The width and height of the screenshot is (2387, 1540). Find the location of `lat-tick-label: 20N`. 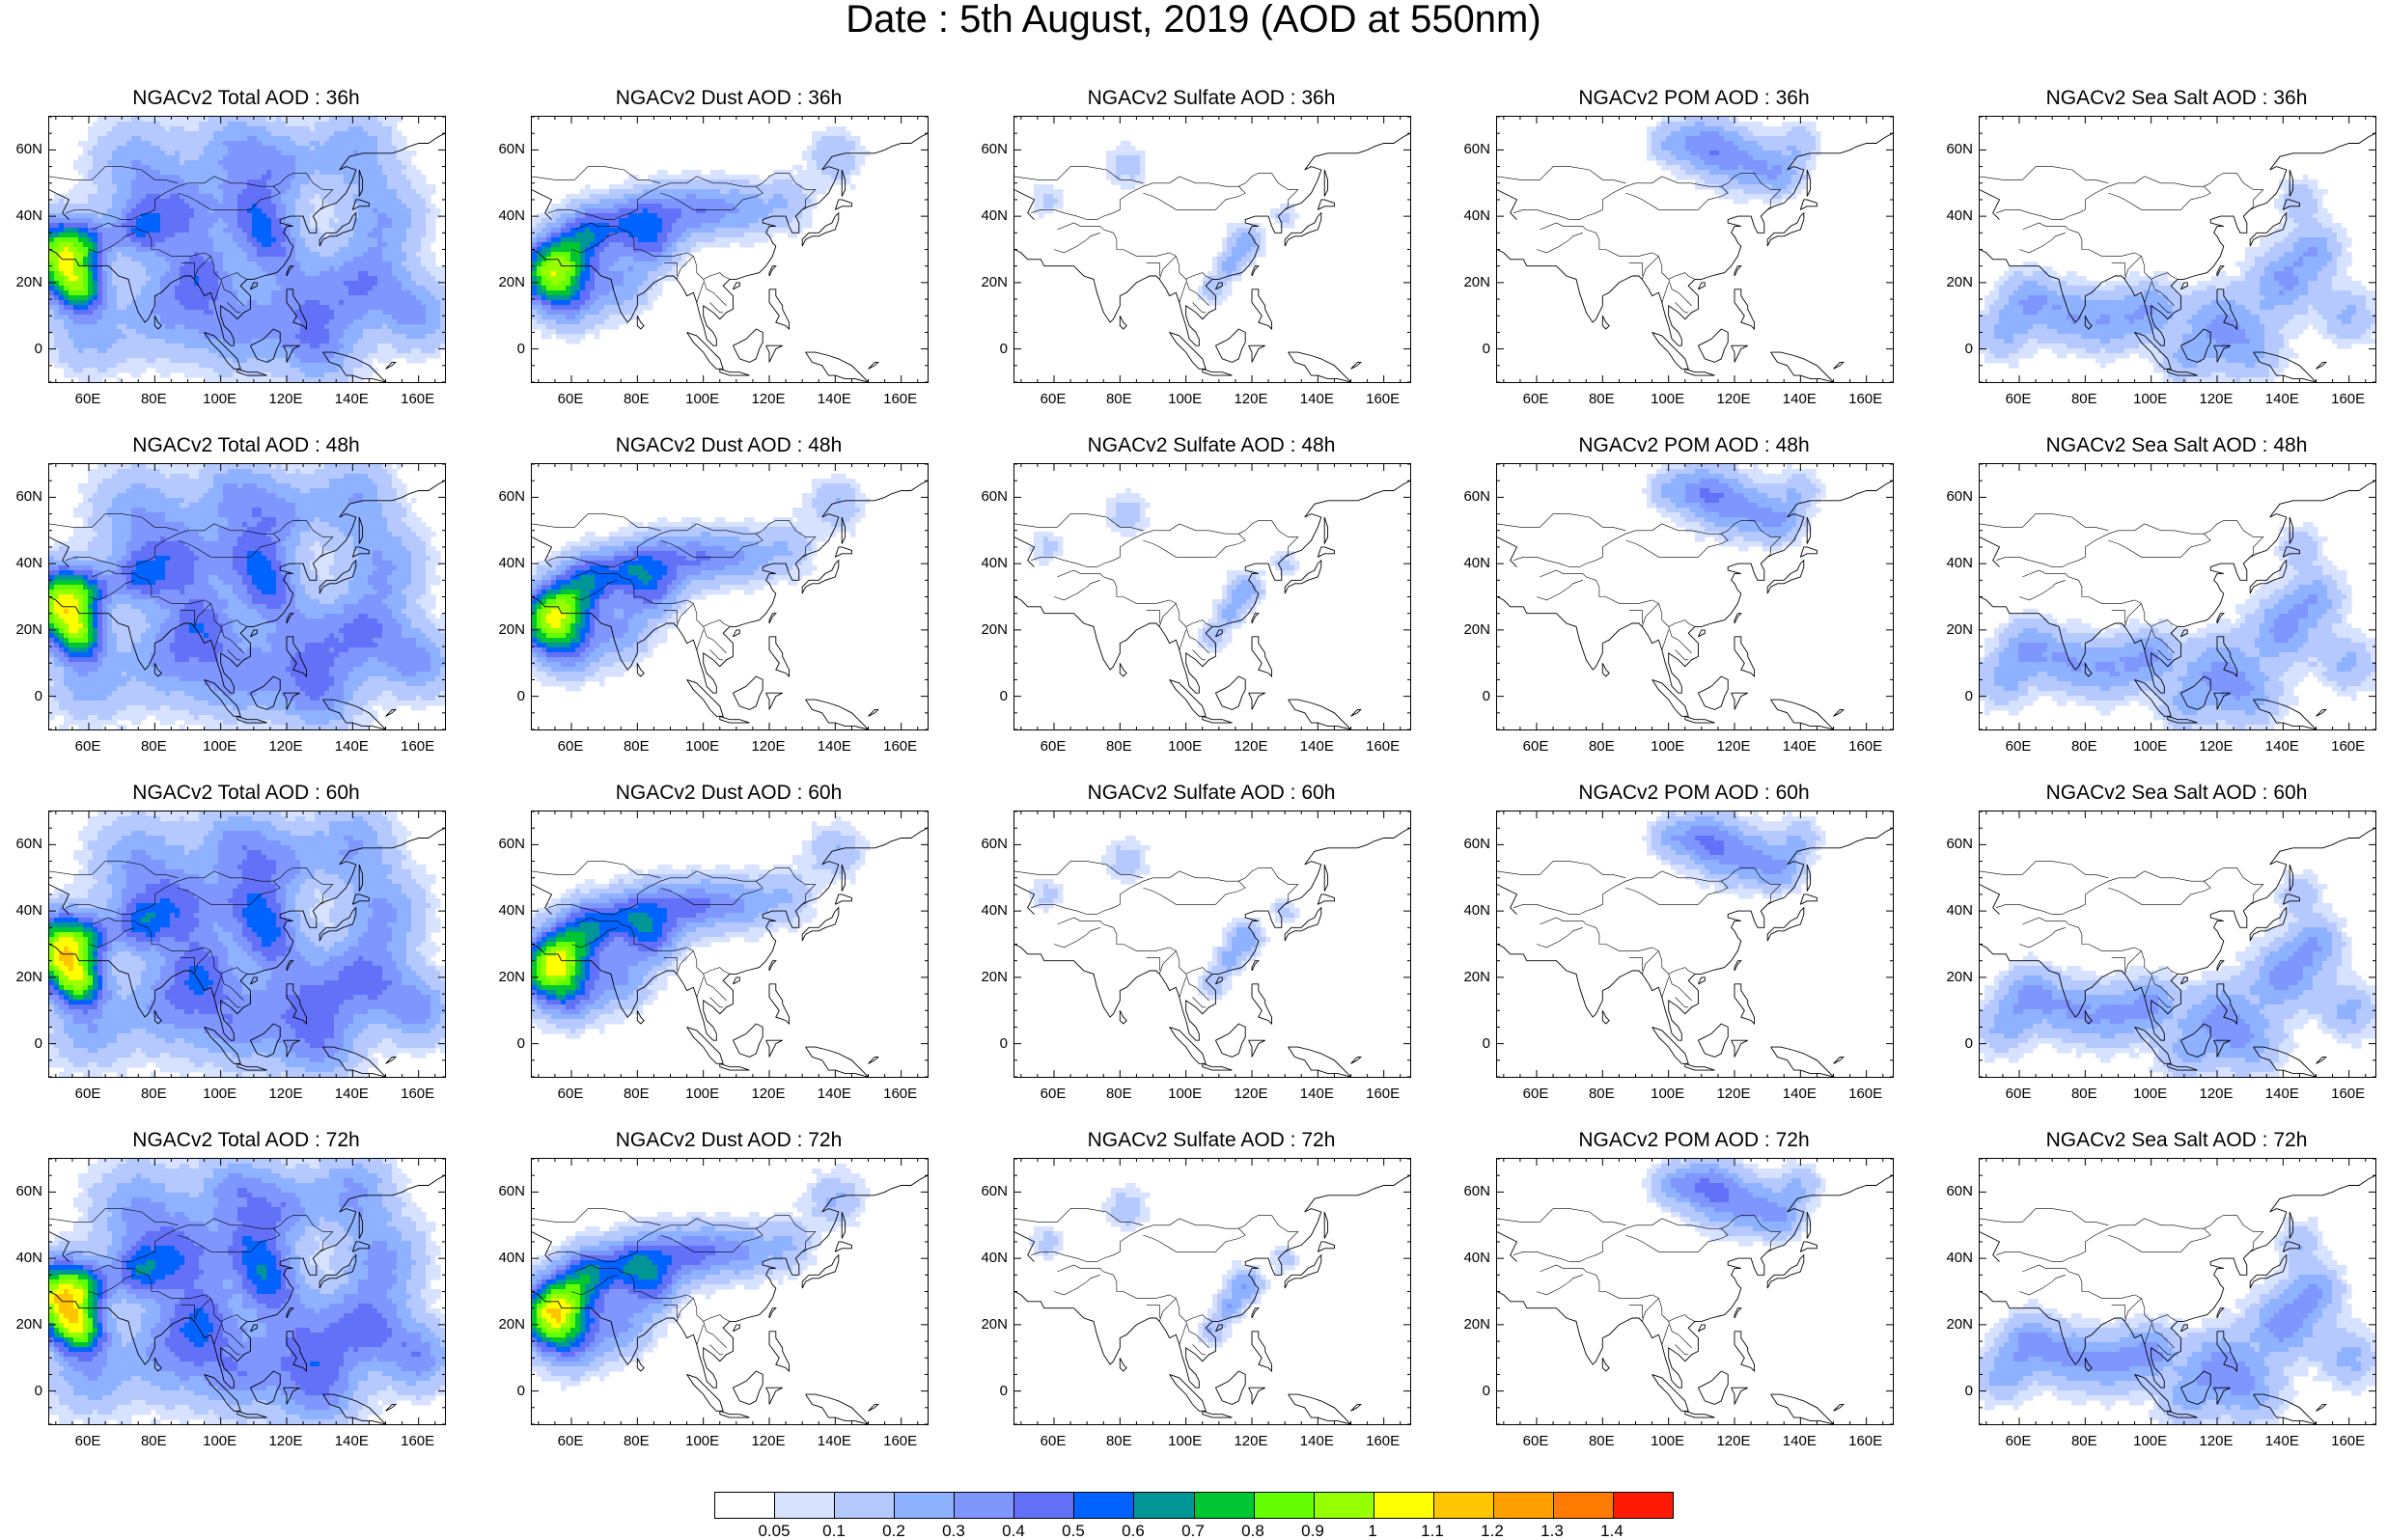

lat-tick-label: 20N is located at coordinates (1952, 629).